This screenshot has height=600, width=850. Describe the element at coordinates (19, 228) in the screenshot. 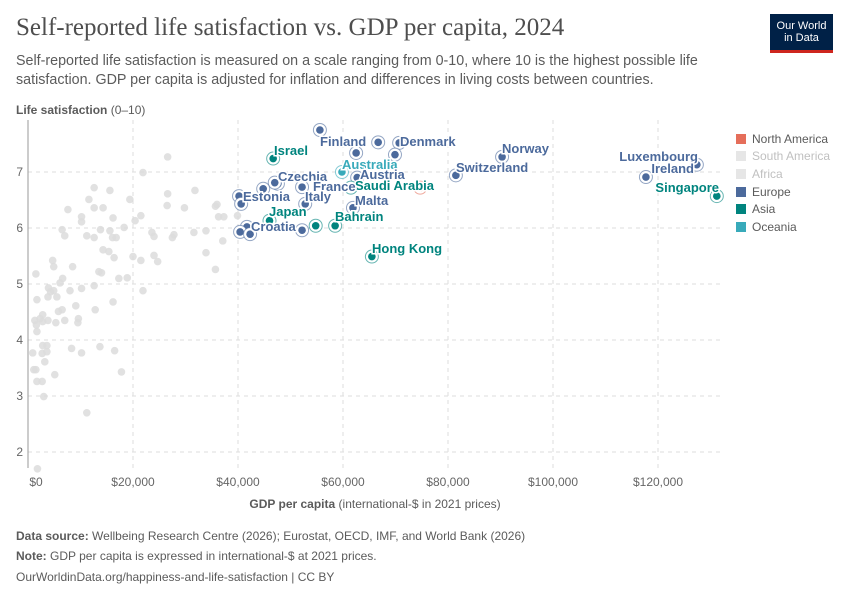

I see `y-tick-label: 6` at that location.